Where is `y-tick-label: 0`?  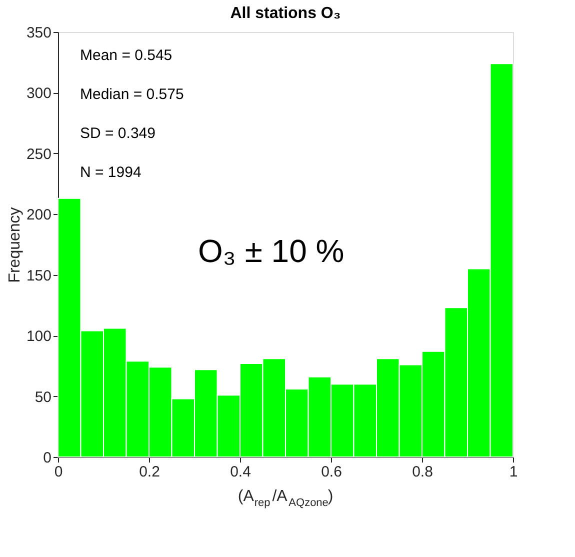 y-tick-label: 0 is located at coordinates (47, 458).